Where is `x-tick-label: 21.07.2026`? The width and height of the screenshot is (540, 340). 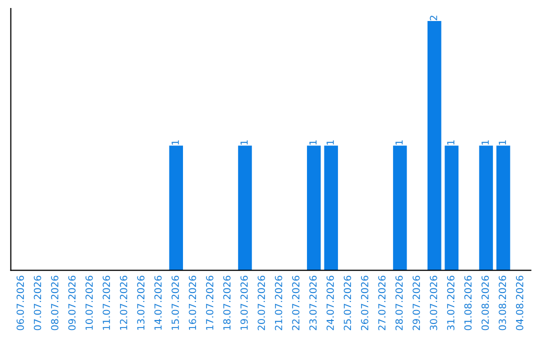 x-tick-label: 21.07.2026 is located at coordinates (278, 303).